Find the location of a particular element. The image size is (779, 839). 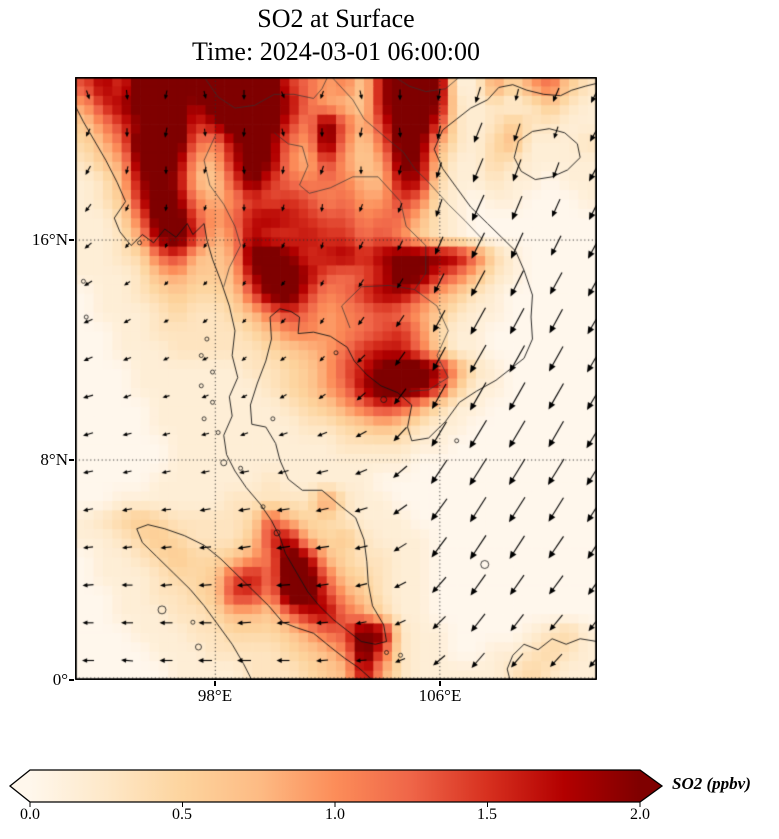

title-line-2: Time: 2024-03-01 06:00:00 is located at coordinates (336, 51).